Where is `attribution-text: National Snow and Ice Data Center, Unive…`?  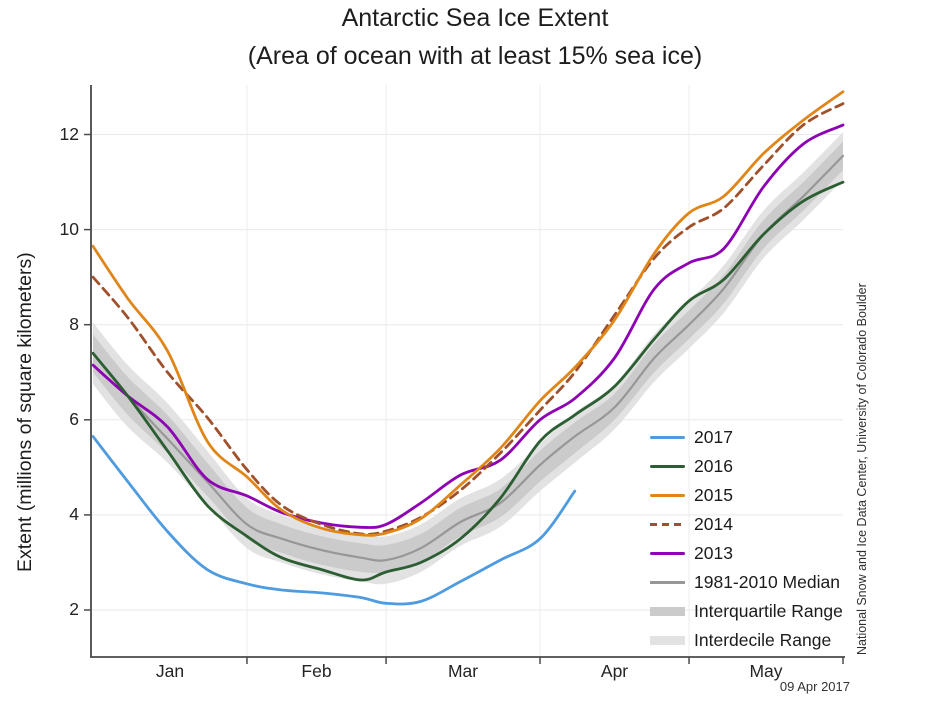
attribution-text: National Snow and Ice Data Center, Unive… is located at coordinates (862, 469).